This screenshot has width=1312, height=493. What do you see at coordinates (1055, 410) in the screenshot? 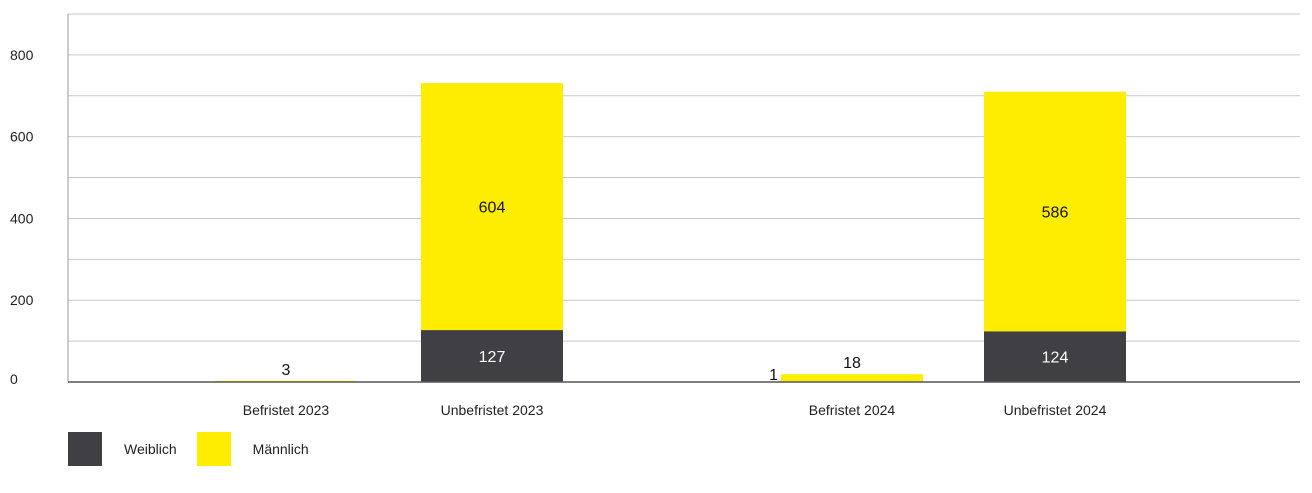
I see `x-category-label: Unbefristet 2024` at bounding box center [1055, 410].